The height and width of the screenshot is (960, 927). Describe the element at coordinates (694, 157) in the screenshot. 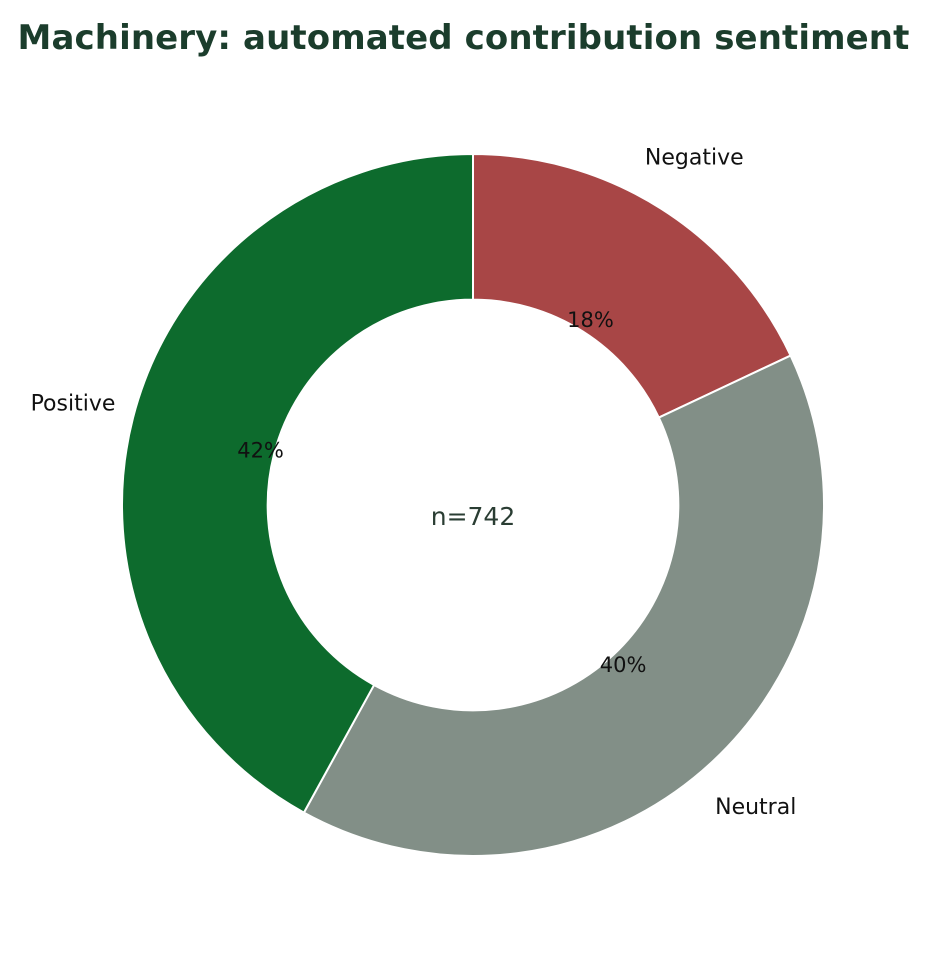

I see `category-label-negative: Negative` at that location.